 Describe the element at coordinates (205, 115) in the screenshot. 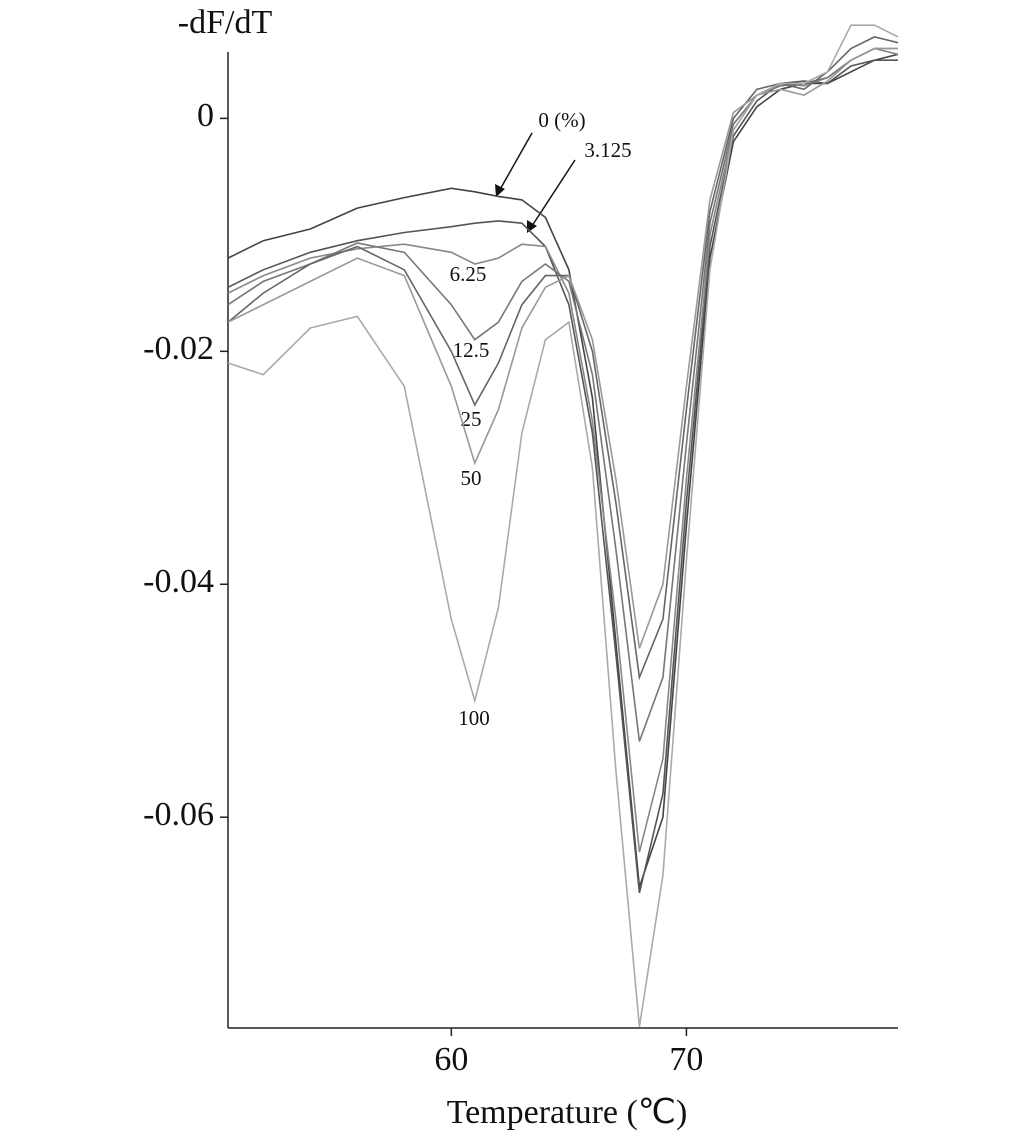

I see `y-tick-label: 0` at that location.